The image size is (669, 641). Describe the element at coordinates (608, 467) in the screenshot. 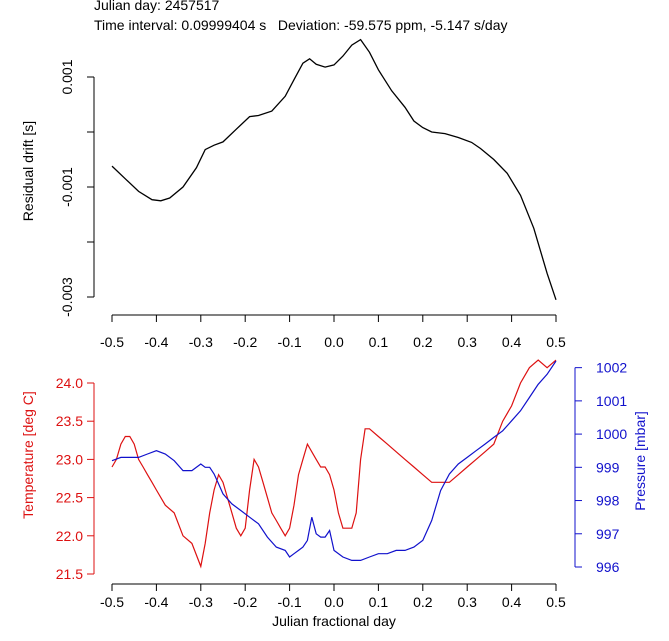

I see `pressure-tick-label: 999` at that location.